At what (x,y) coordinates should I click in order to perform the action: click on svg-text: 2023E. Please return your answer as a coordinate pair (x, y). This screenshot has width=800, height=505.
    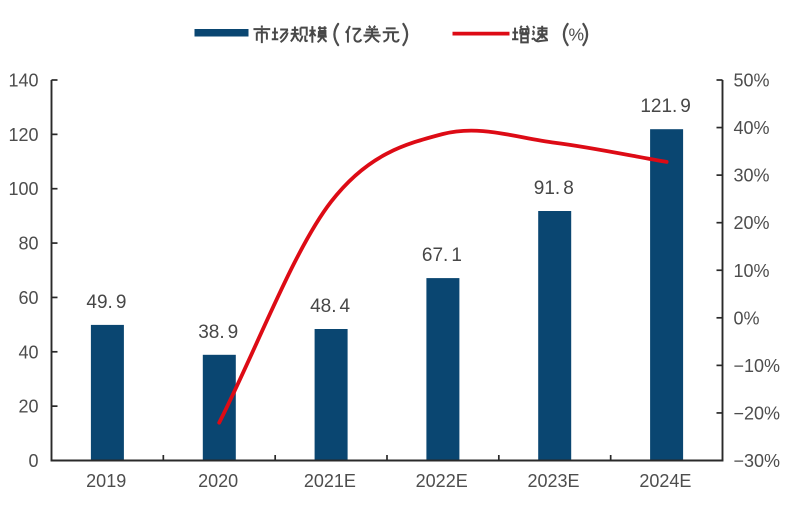
    Looking at the image, I should click on (553, 481).